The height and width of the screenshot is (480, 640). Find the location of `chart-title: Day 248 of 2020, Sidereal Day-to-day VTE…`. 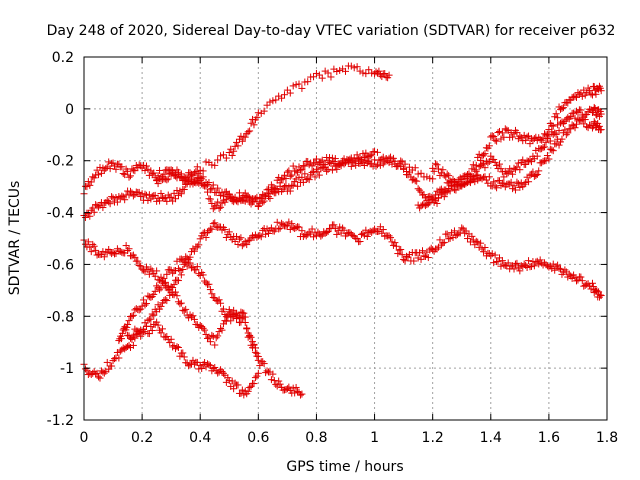

chart-title: Day 248 of 2020, Sidereal Day-to-day VTE… is located at coordinates (331, 31).